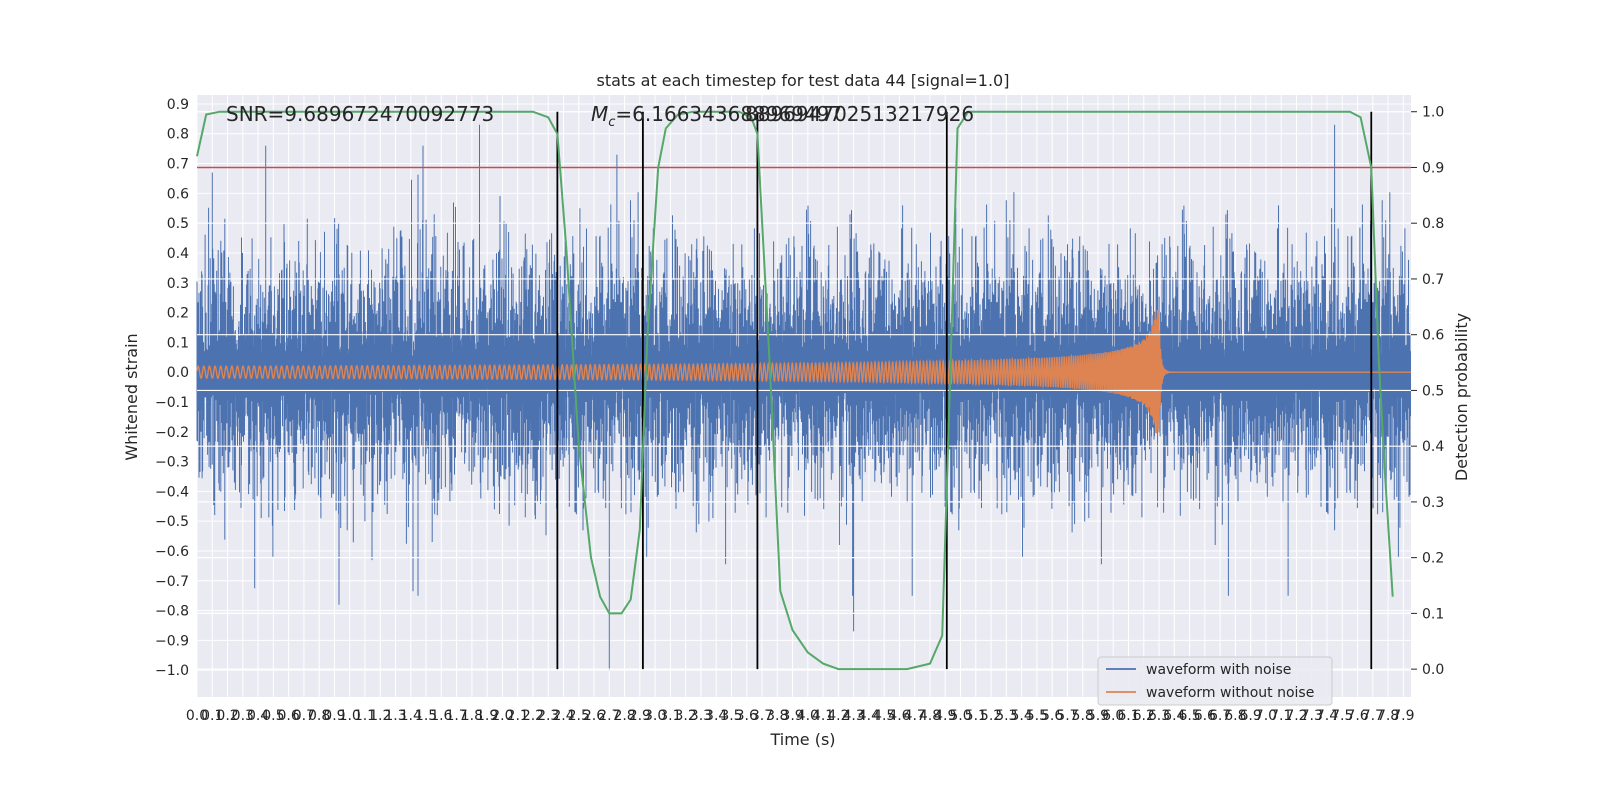 The height and width of the screenshot is (804, 1600). What do you see at coordinates (792, 716) in the screenshot?
I see `x-tick-label: 3.9` at bounding box center [792, 716].